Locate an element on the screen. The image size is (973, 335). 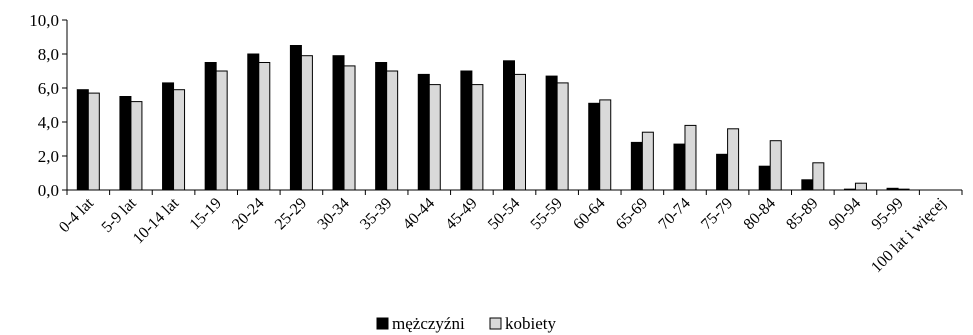
y-tick-label: 6,0 is located at coordinates (48, 88).